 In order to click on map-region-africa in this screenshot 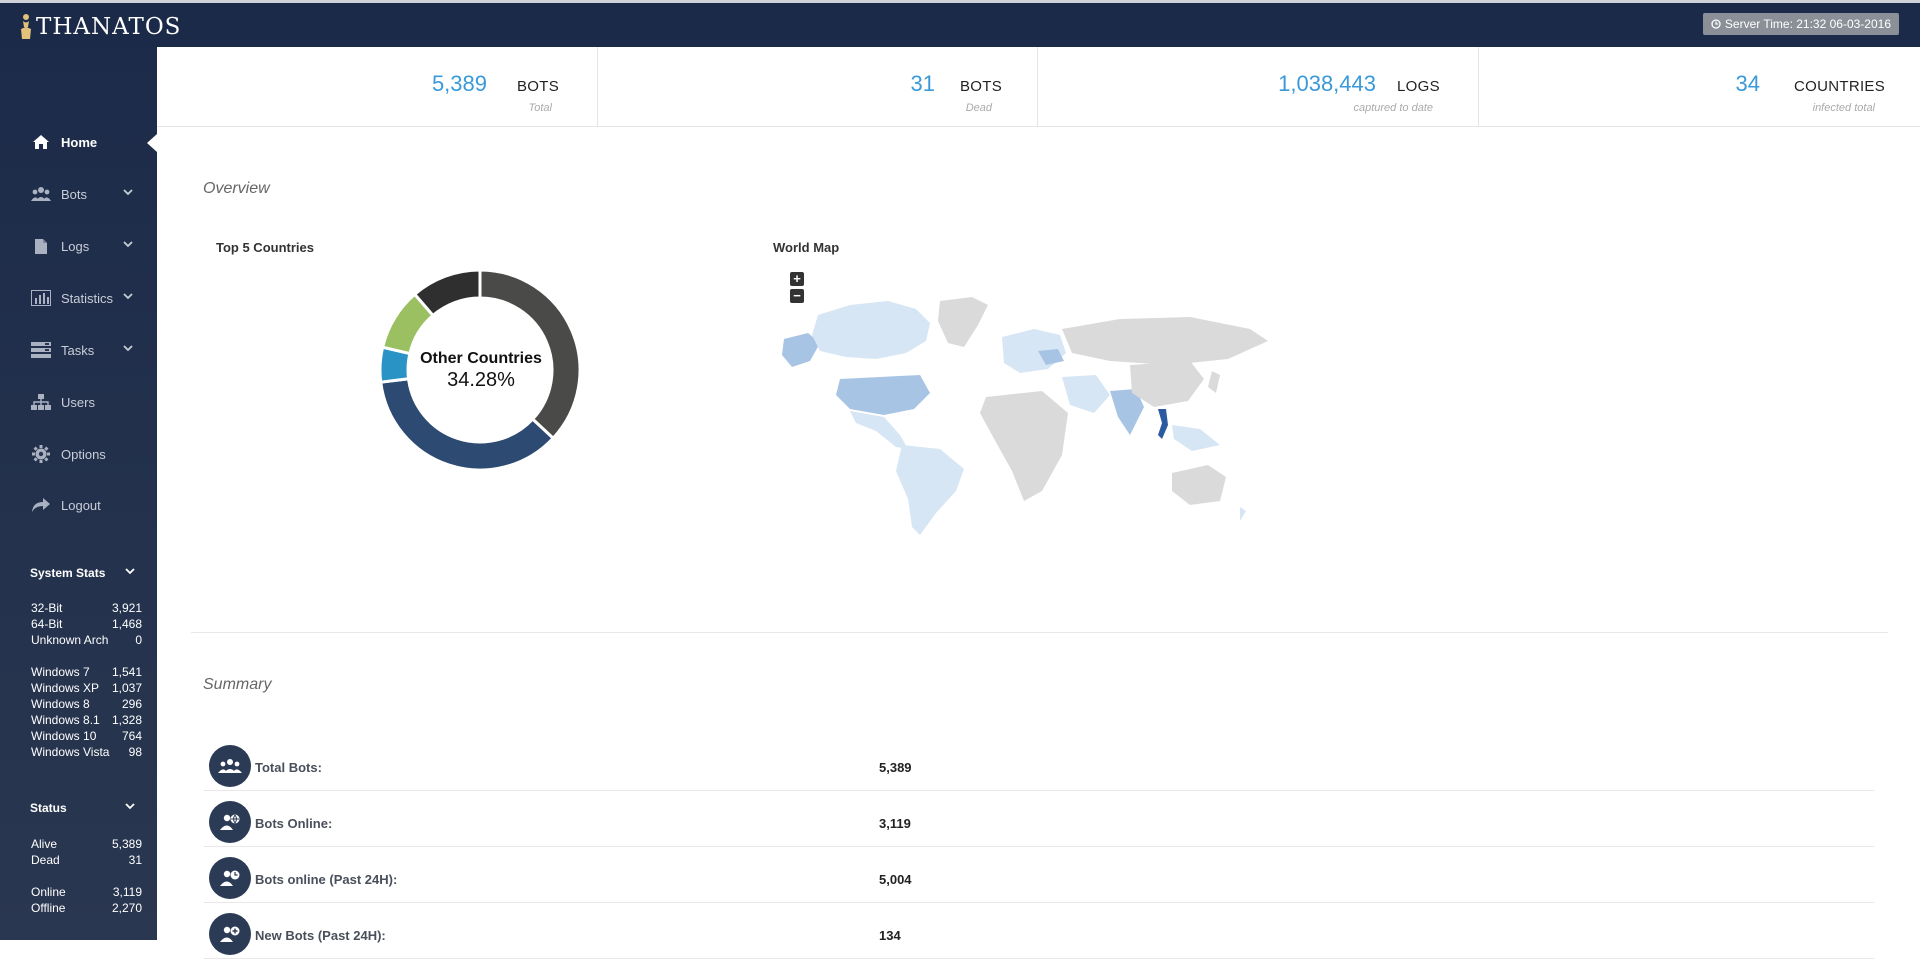, I will do `click(1024, 446)`.